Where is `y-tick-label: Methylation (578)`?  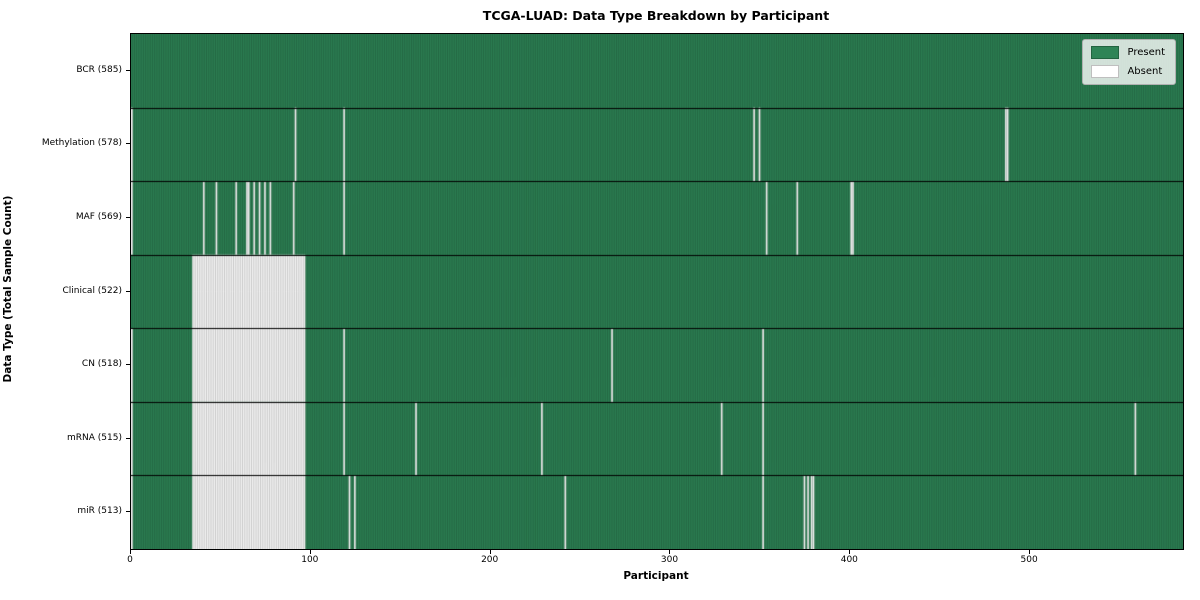 y-tick-label: Methylation (578) is located at coordinates (81, 143).